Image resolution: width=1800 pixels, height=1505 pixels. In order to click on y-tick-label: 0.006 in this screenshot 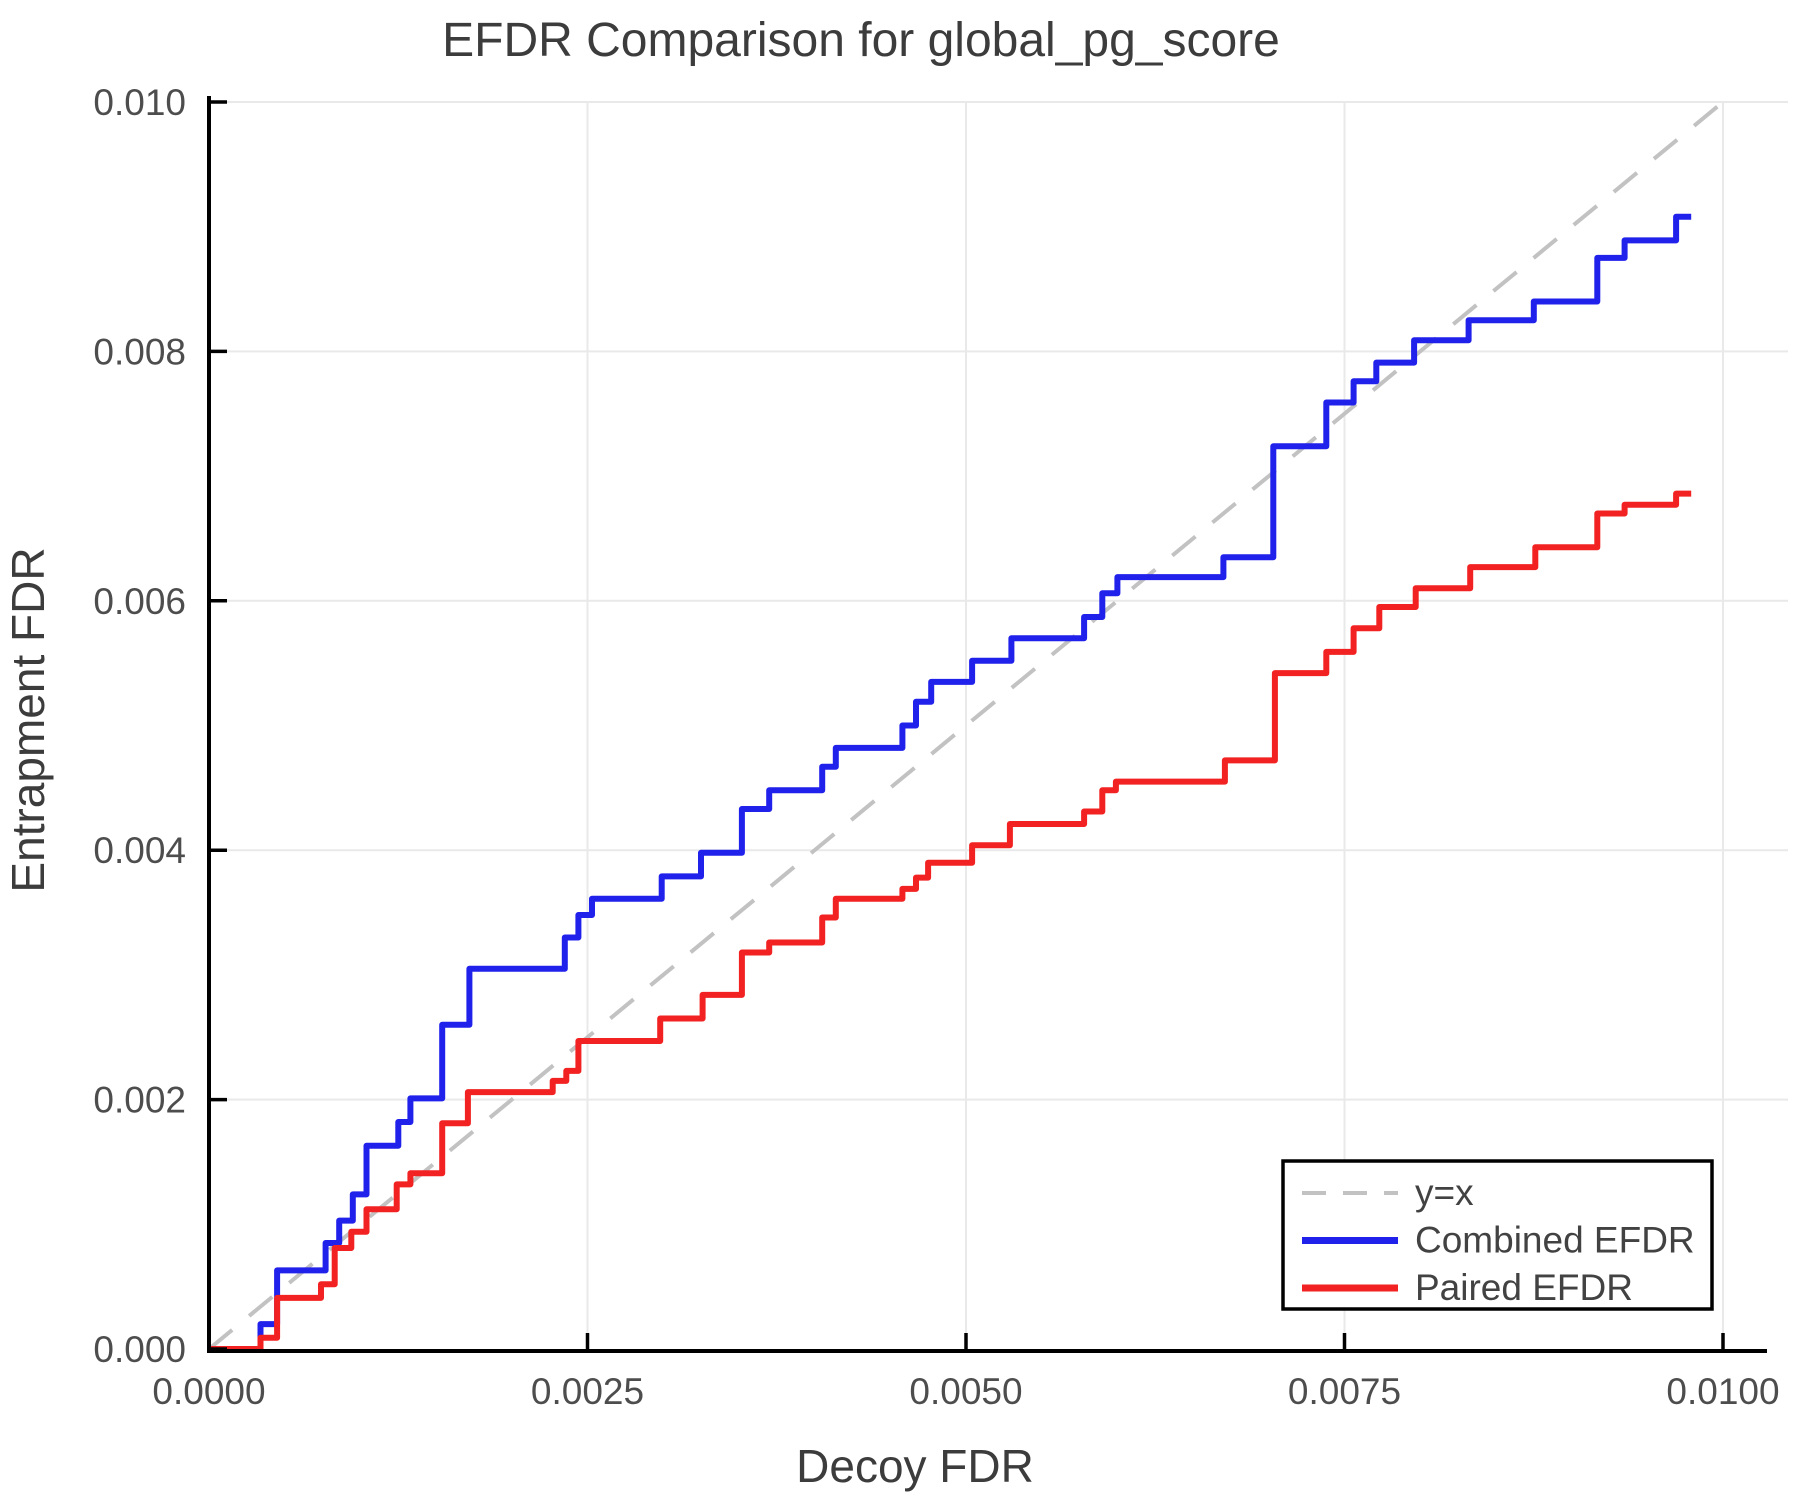, I will do `click(139, 601)`.